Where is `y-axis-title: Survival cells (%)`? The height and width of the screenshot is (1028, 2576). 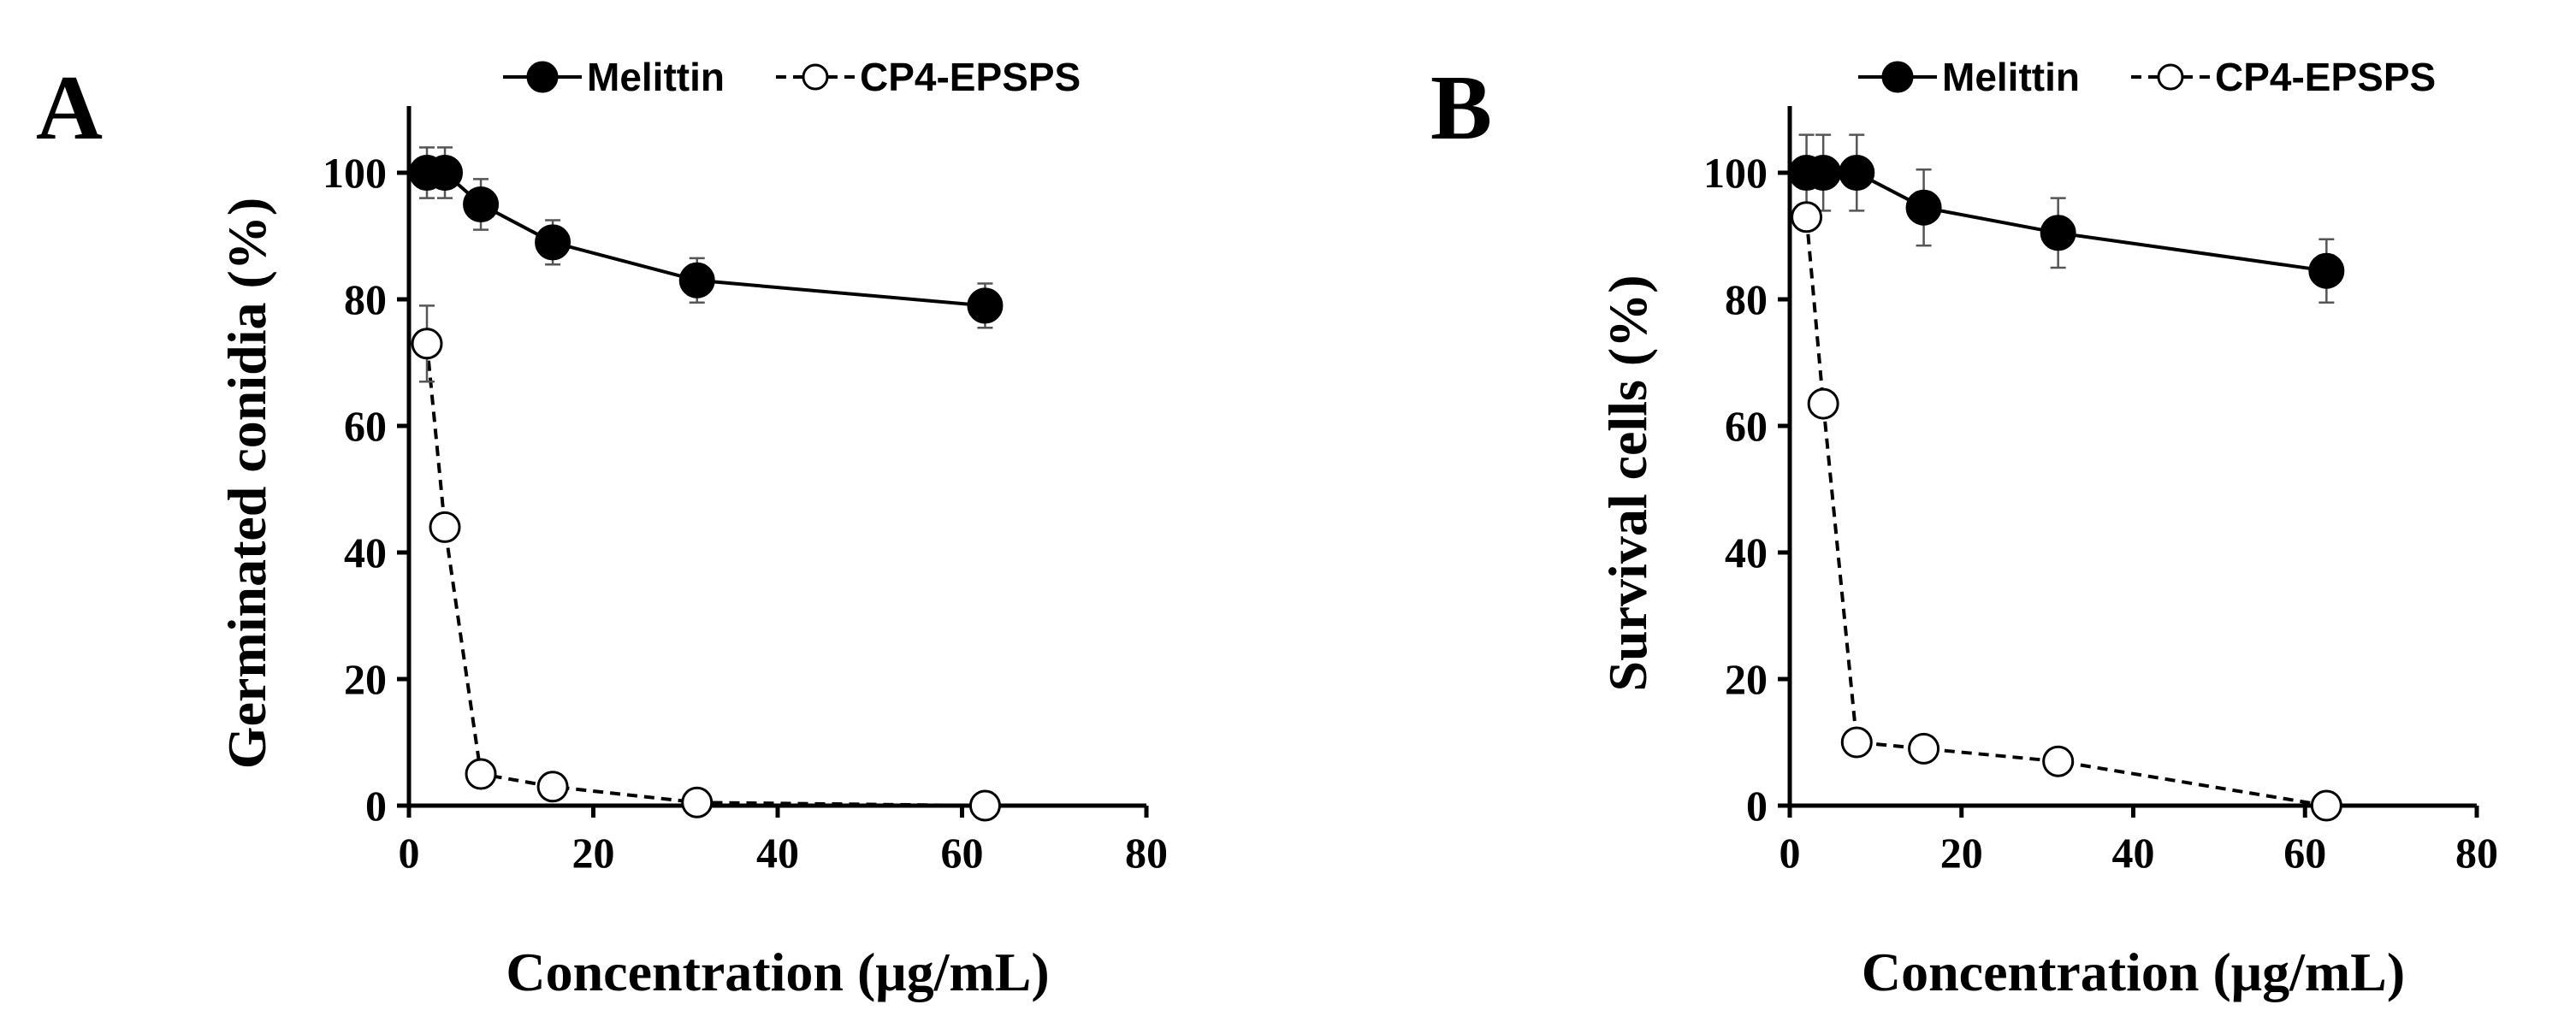 y-axis-title: Survival cells (%) is located at coordinates (1628, 483).